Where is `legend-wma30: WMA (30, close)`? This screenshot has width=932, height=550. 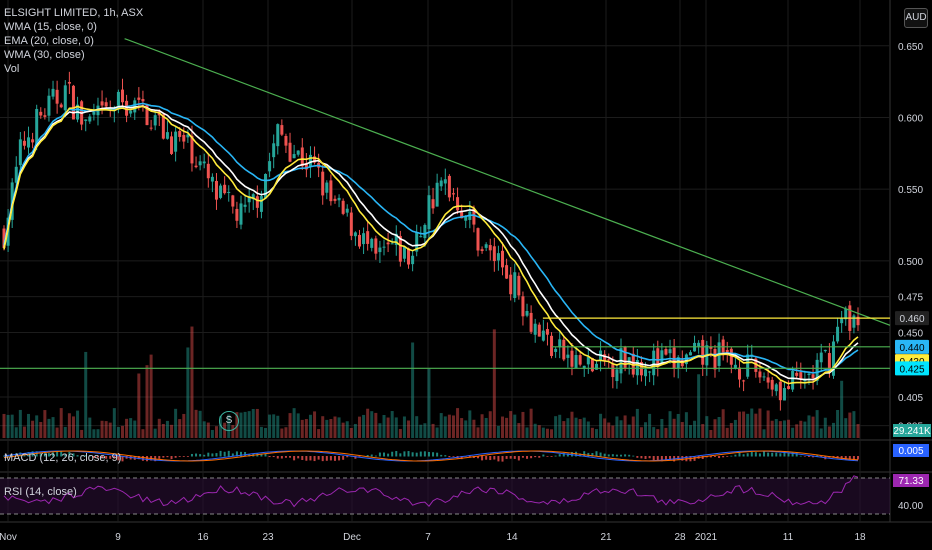 legend-wma30: WMA (30, close) is located at coordinates (44, 55).